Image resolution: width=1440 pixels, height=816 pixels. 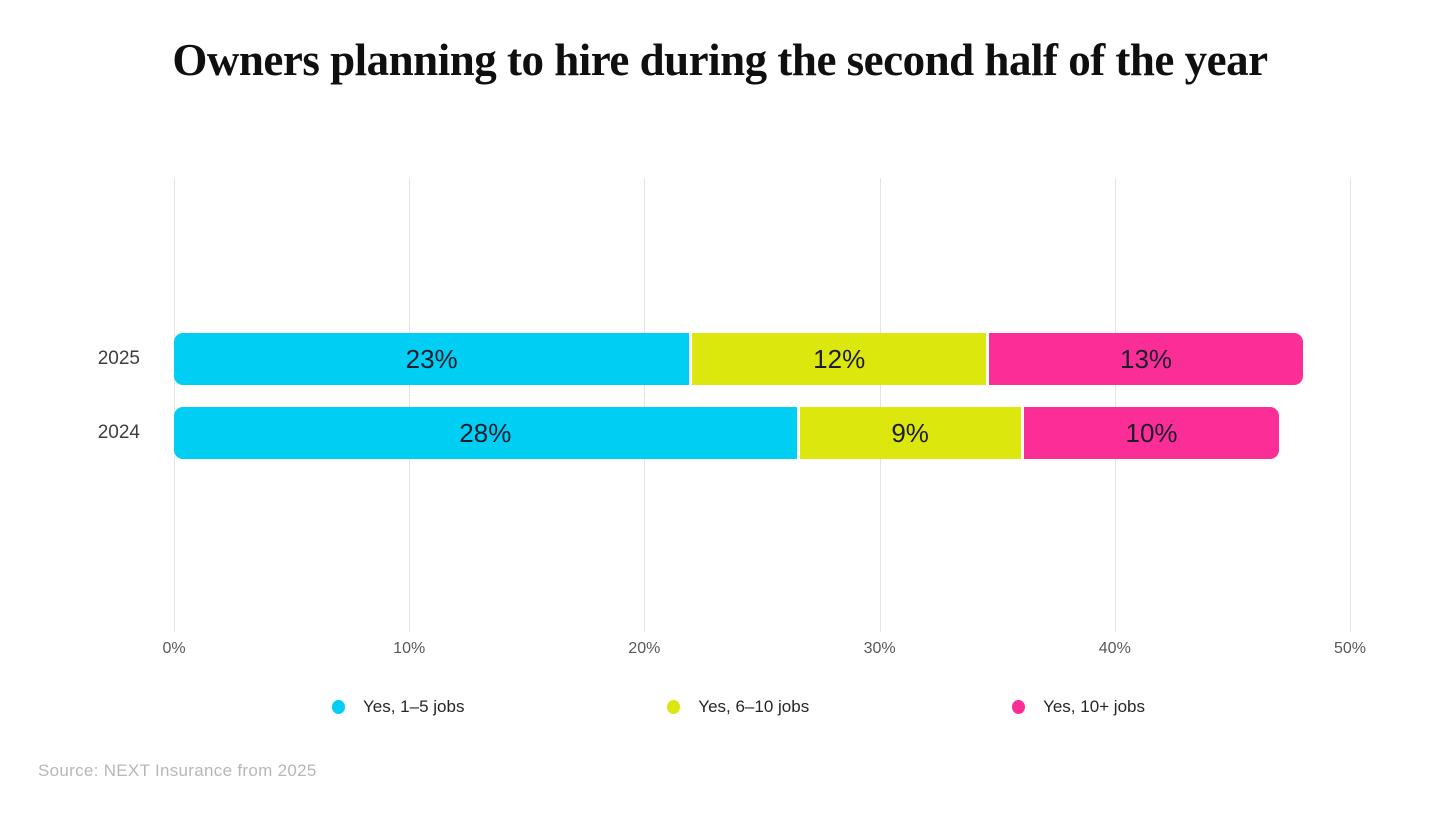 I want to click on bar-segment: 13%, so click(x=1146, y=359).